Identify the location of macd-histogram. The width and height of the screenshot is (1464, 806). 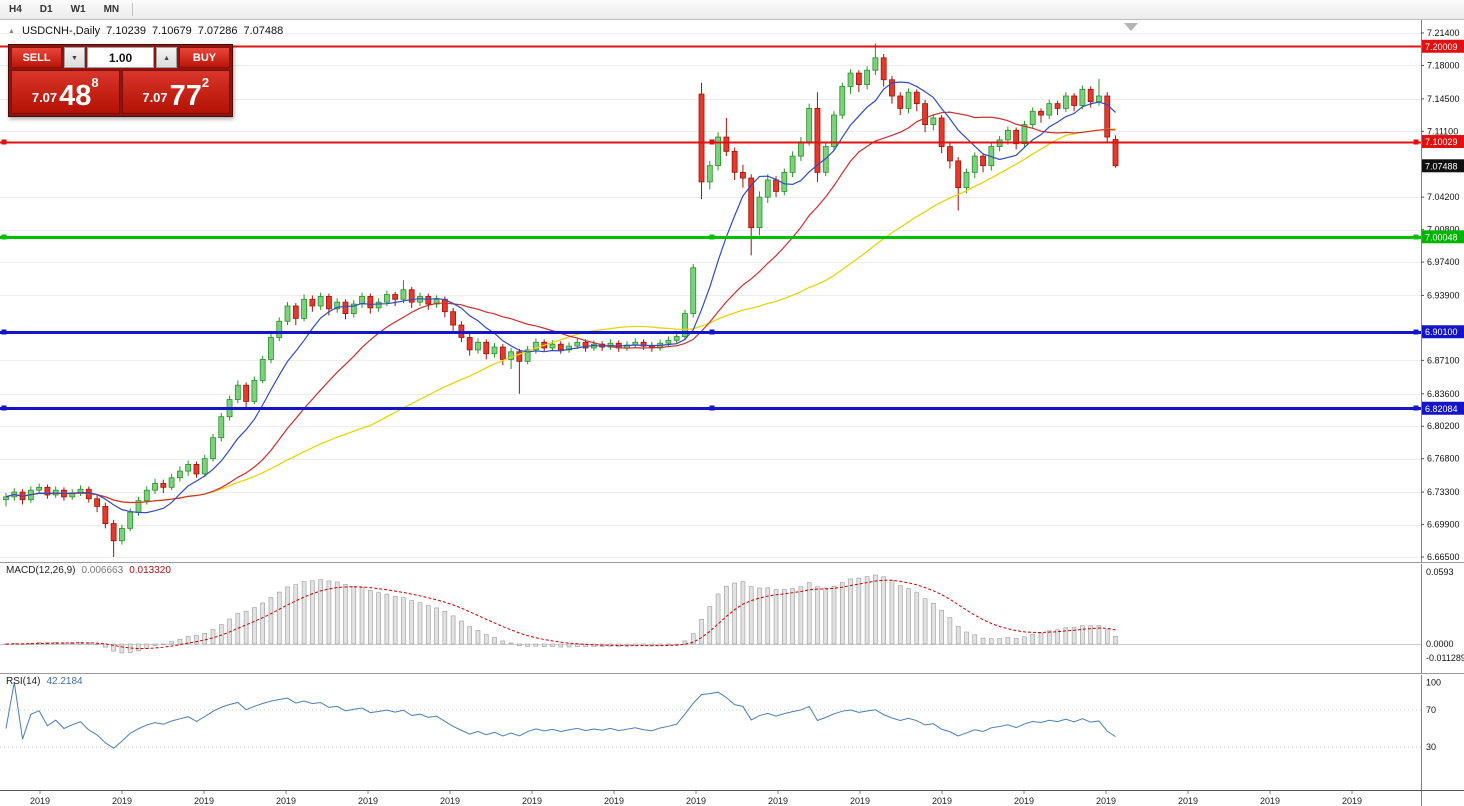
(560, 614).